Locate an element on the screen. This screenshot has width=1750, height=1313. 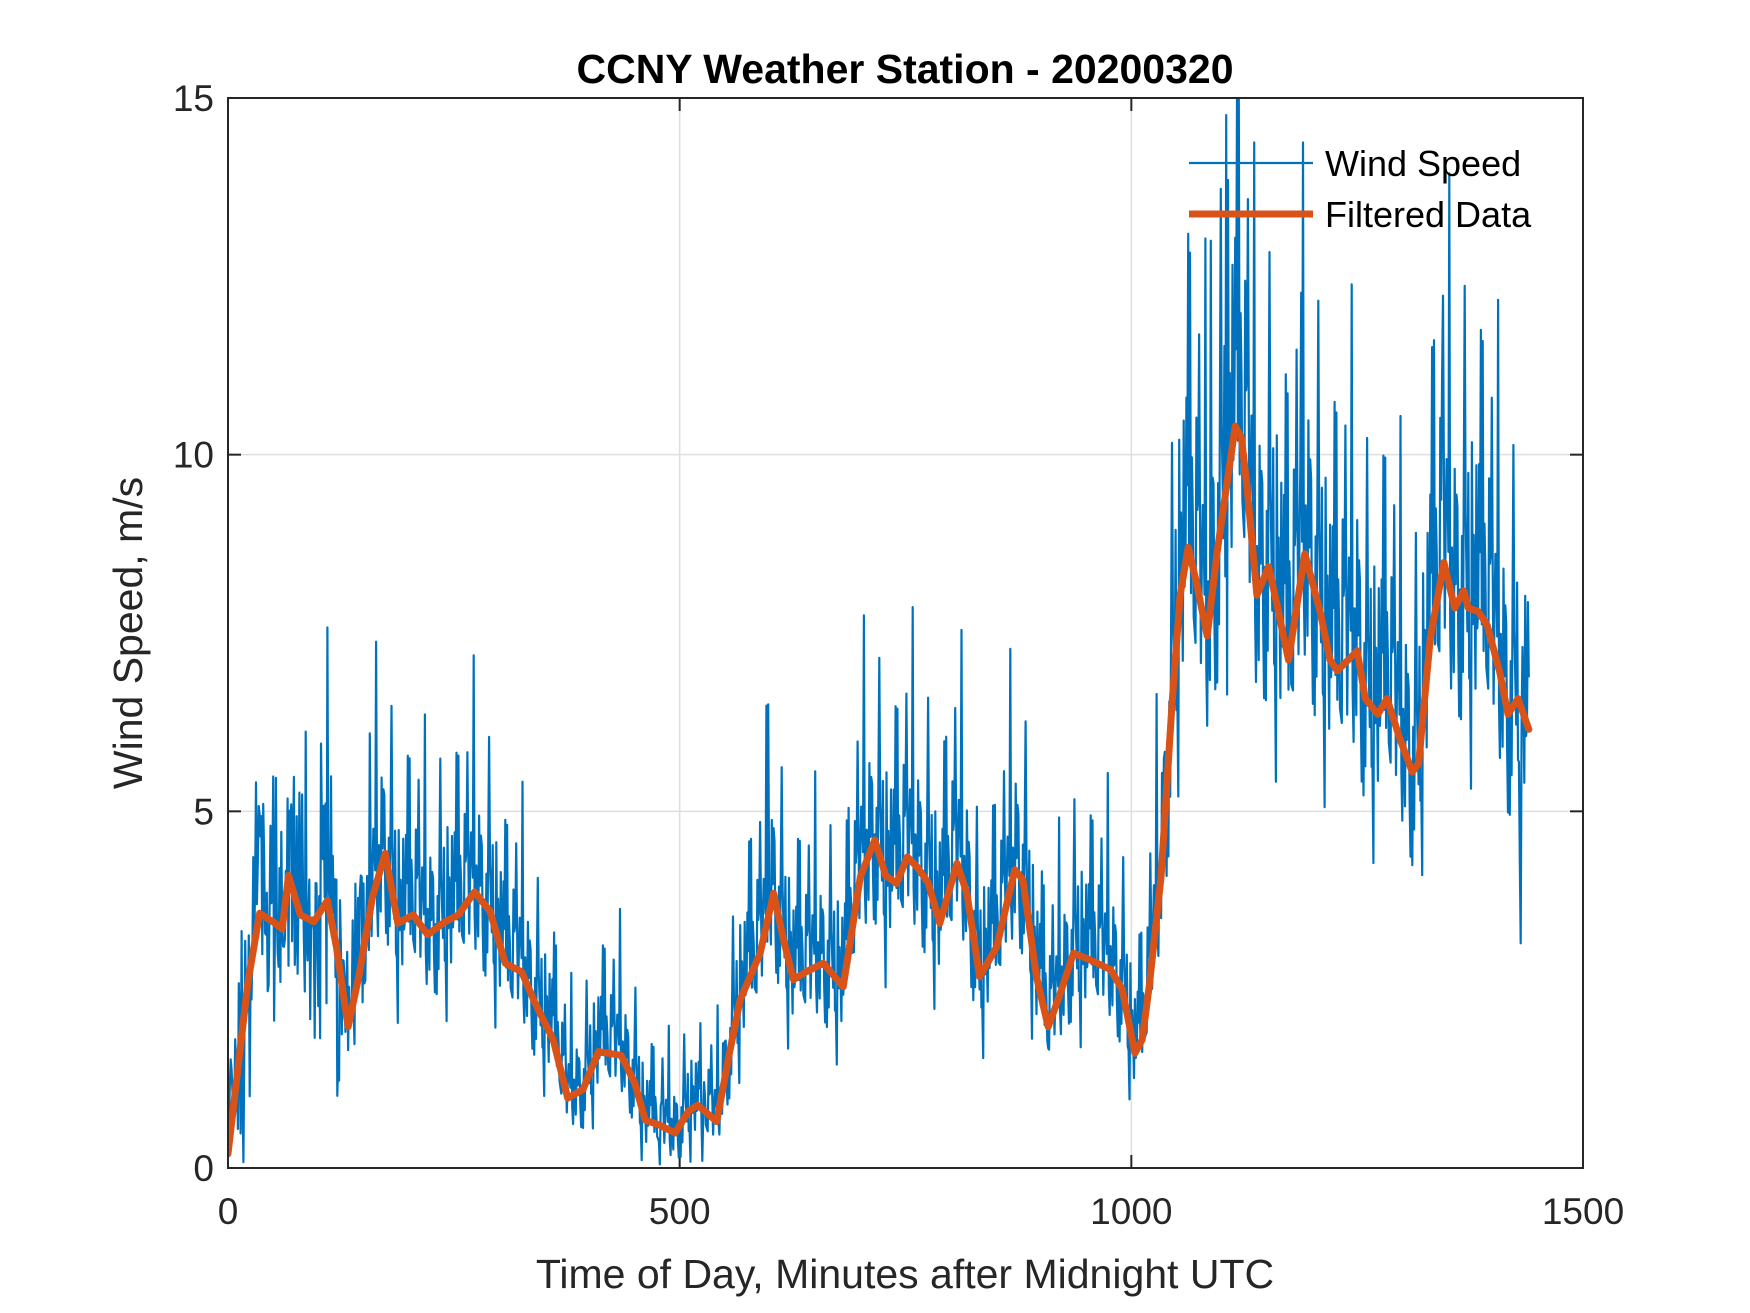
x-tick-label: 500 is located at coordinates (680, 1211).